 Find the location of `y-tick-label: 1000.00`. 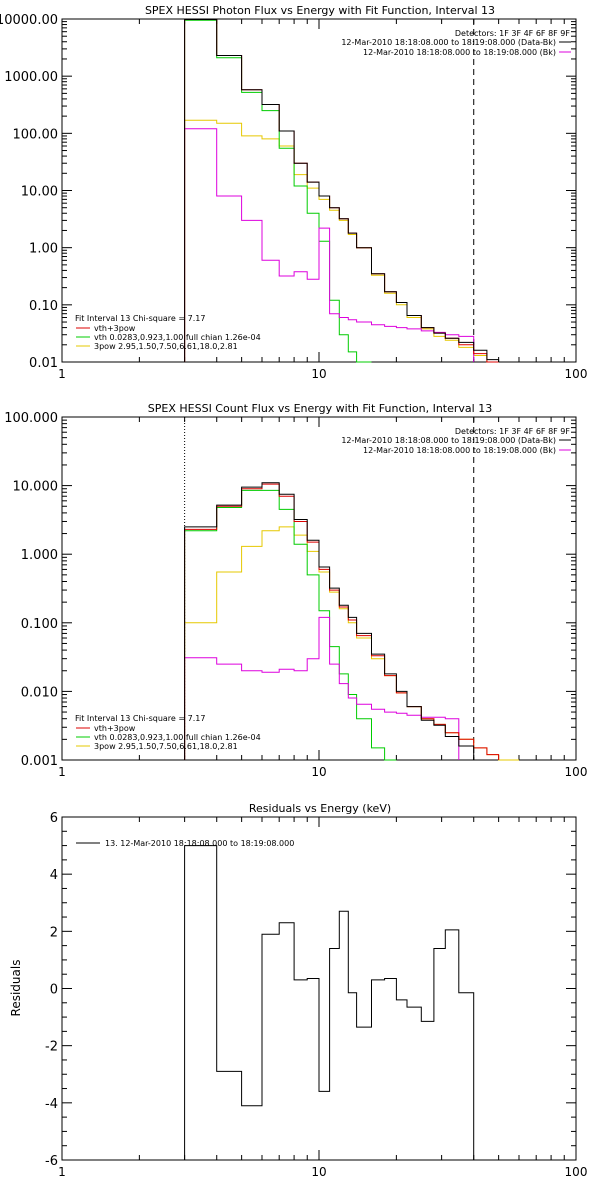

y-tick-label: 1000.00 is located at coordinates (31, 77).